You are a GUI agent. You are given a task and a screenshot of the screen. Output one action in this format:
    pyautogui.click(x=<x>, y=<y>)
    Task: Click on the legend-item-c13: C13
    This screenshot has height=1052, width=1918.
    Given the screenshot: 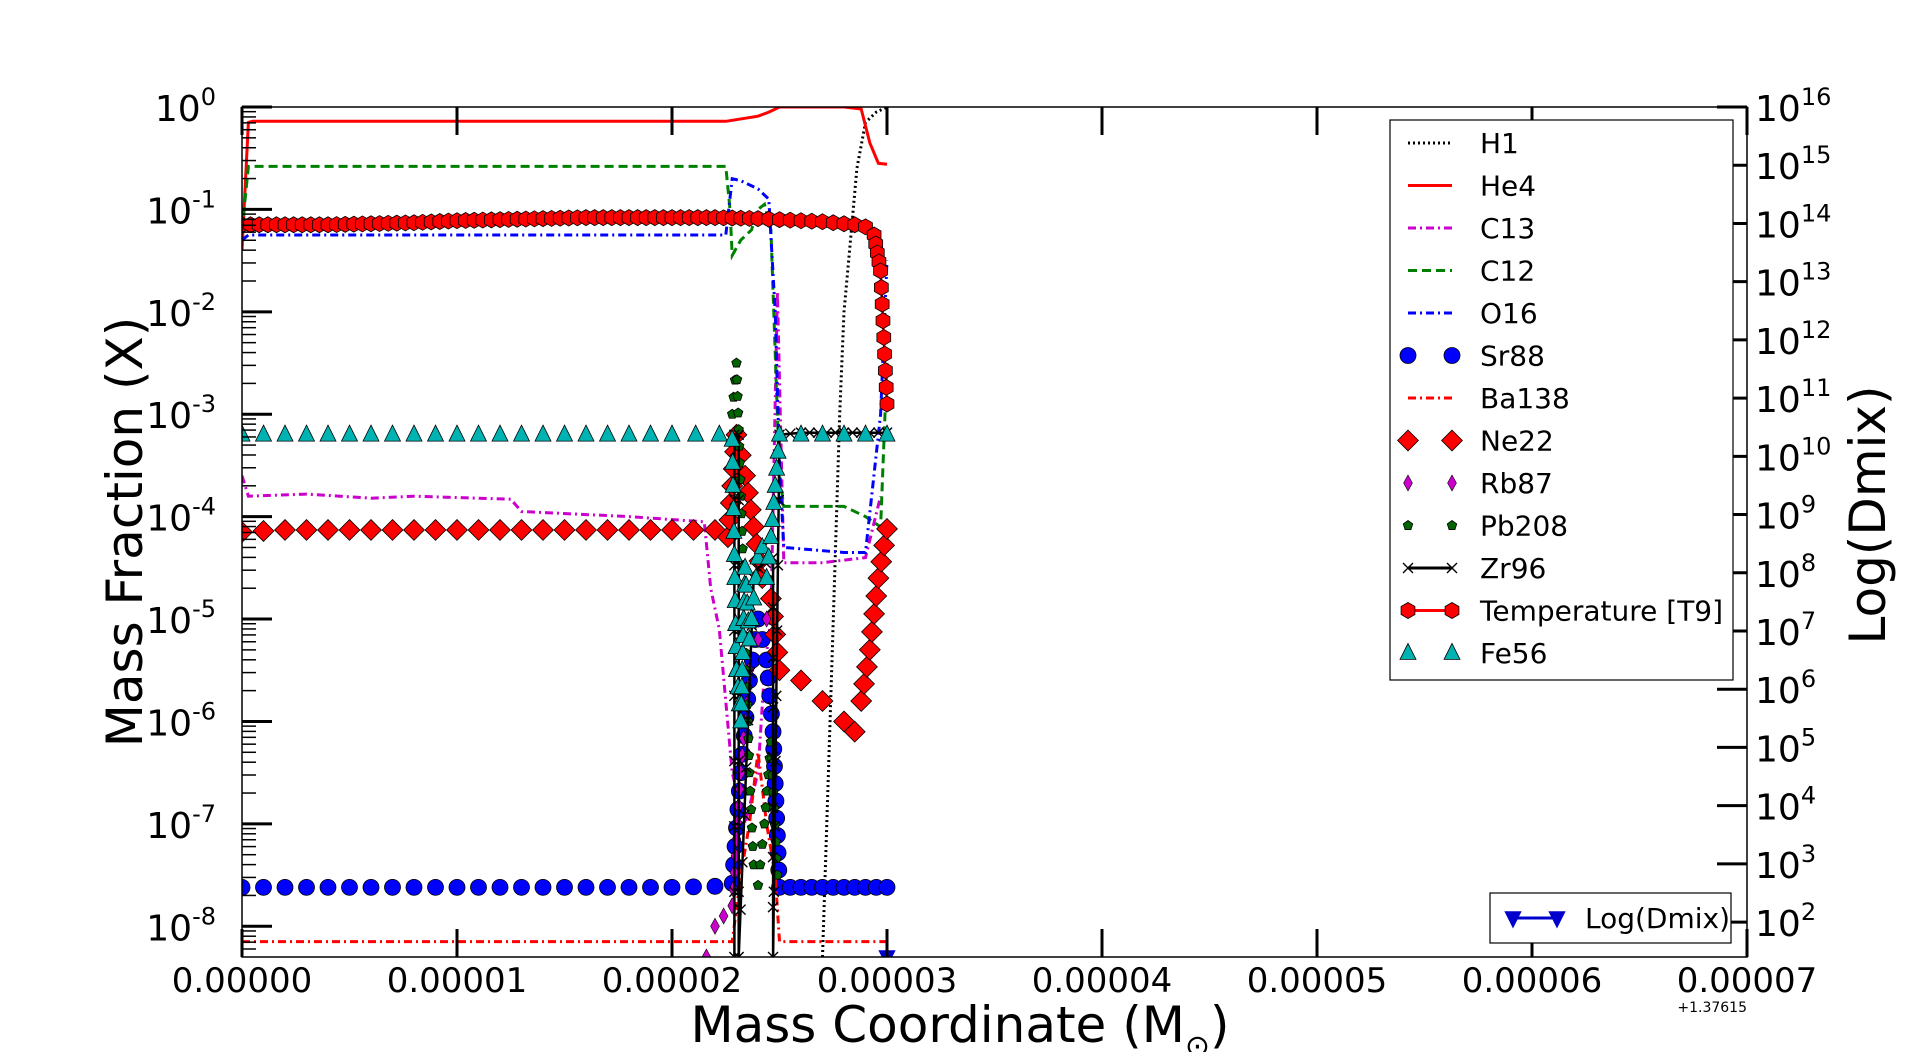 What is the action you would take?
    pyautogui.click(x=1471, y=228)
    